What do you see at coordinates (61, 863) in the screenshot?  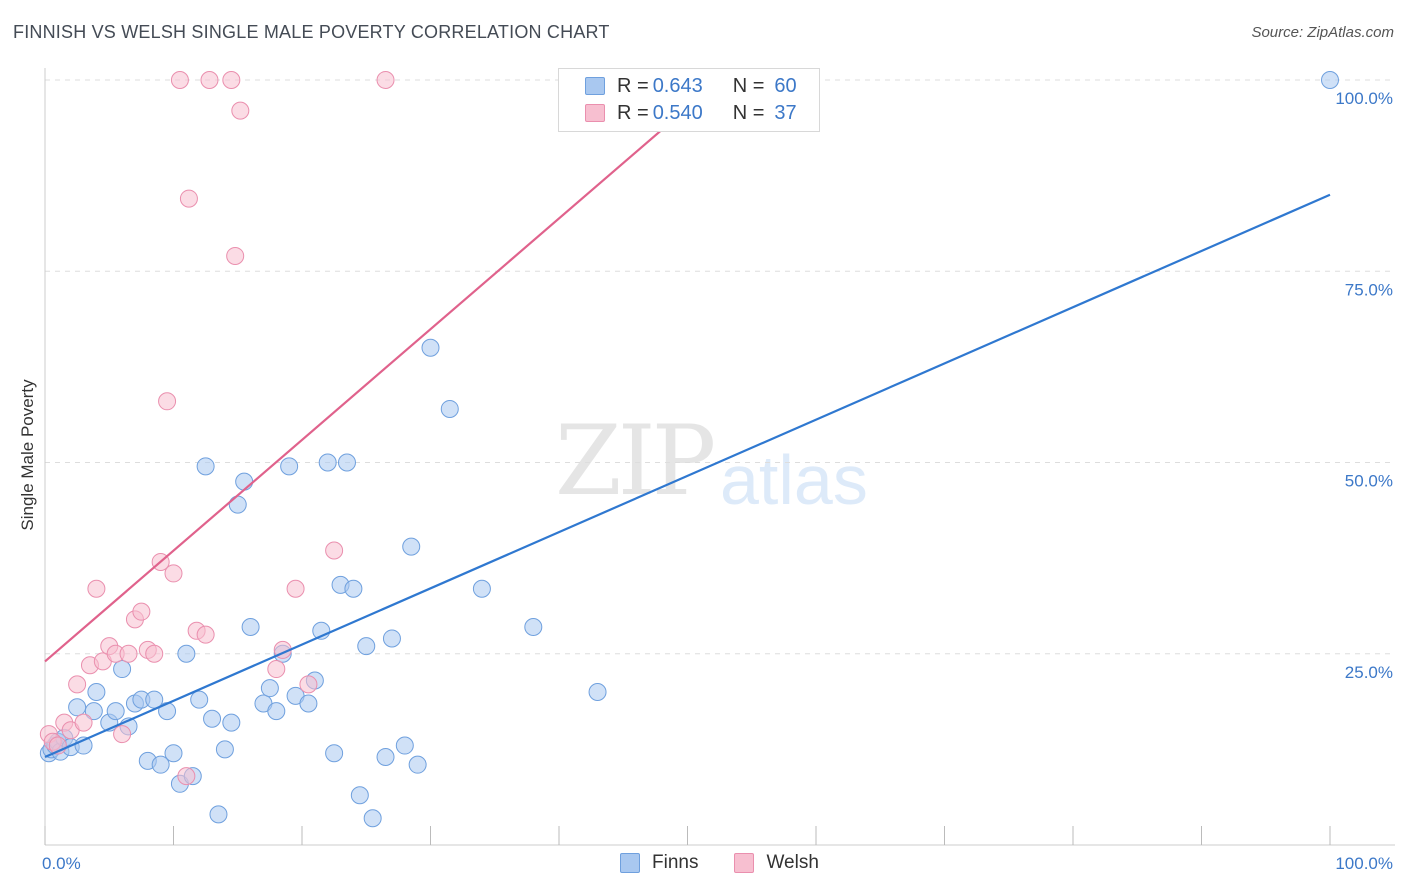 I see `x-tick-label-left: 0.0%` at bounding box center [61, 863].